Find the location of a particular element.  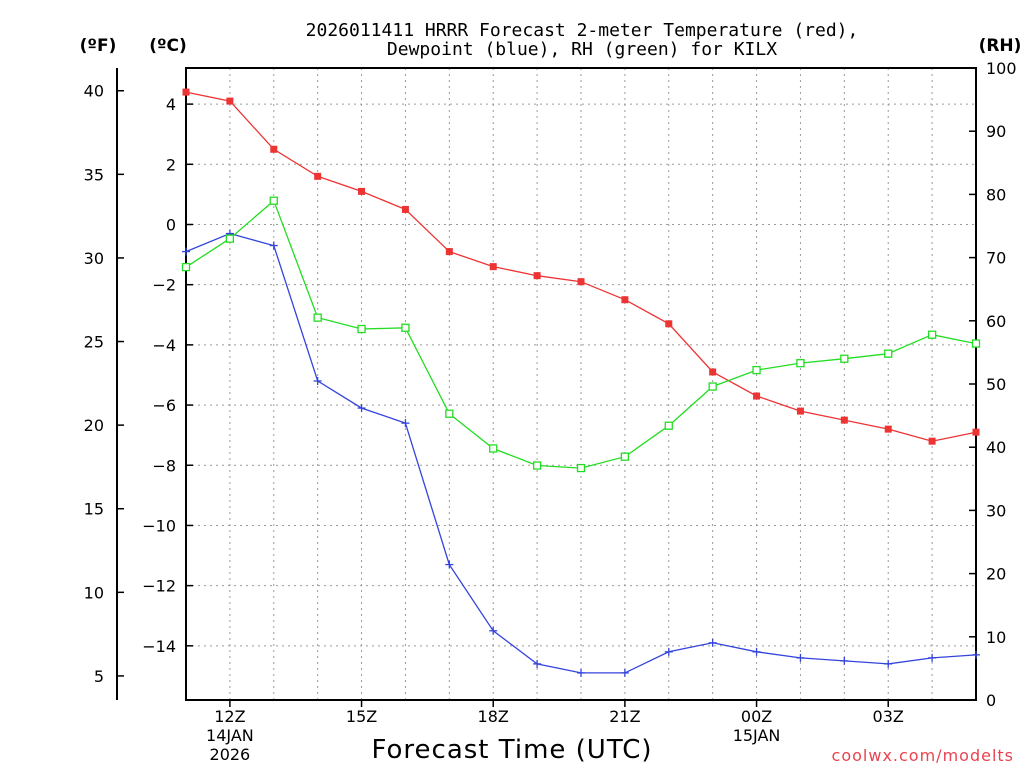

x-axis-label: Forecast Time (UTC) is located at coordinates (511, 750).